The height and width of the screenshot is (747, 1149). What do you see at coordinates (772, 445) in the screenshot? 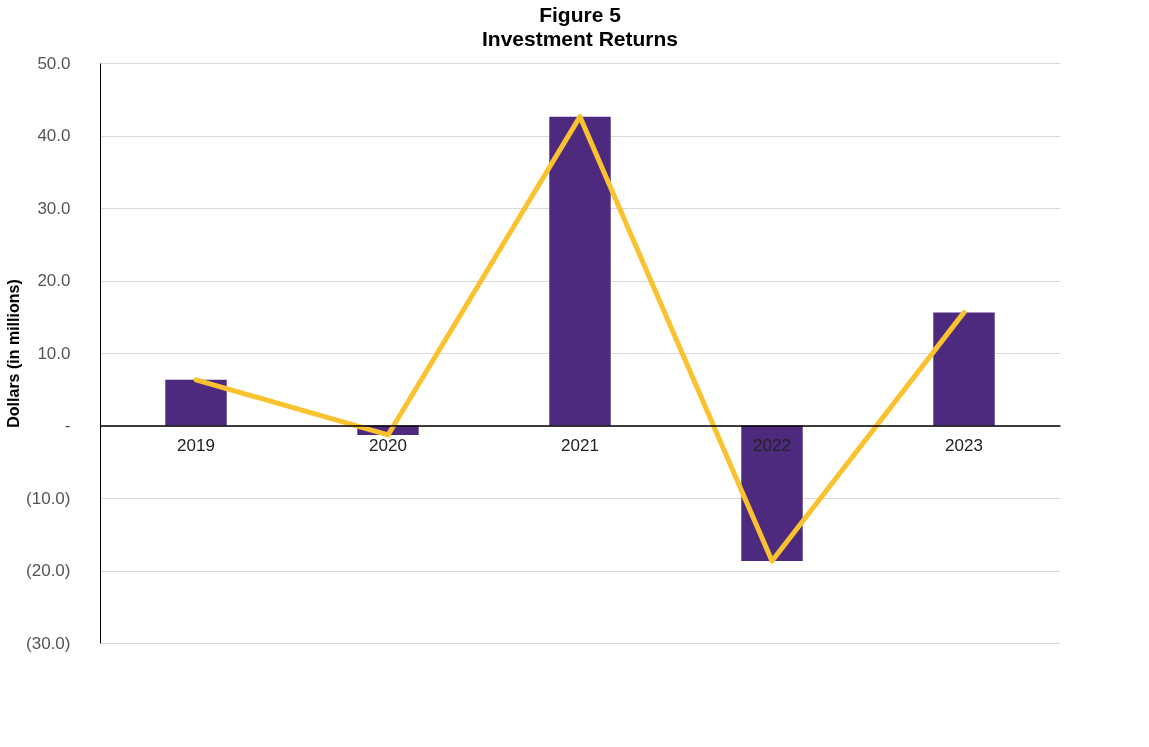
I see `x-tick-label: 2022` at bounding box center [772, 445].